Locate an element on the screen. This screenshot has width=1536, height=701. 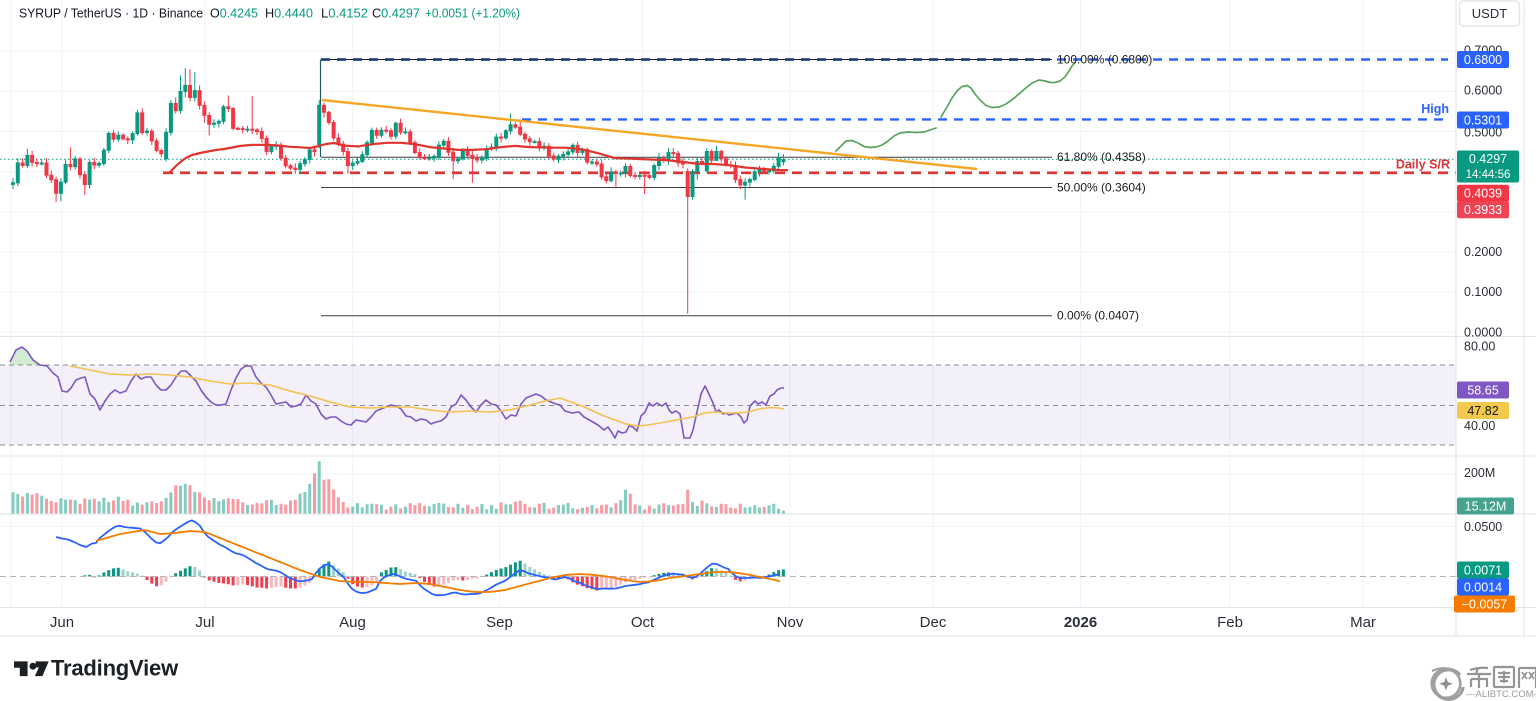
svg-text: 2026 is located at coordinates (1080, 622).